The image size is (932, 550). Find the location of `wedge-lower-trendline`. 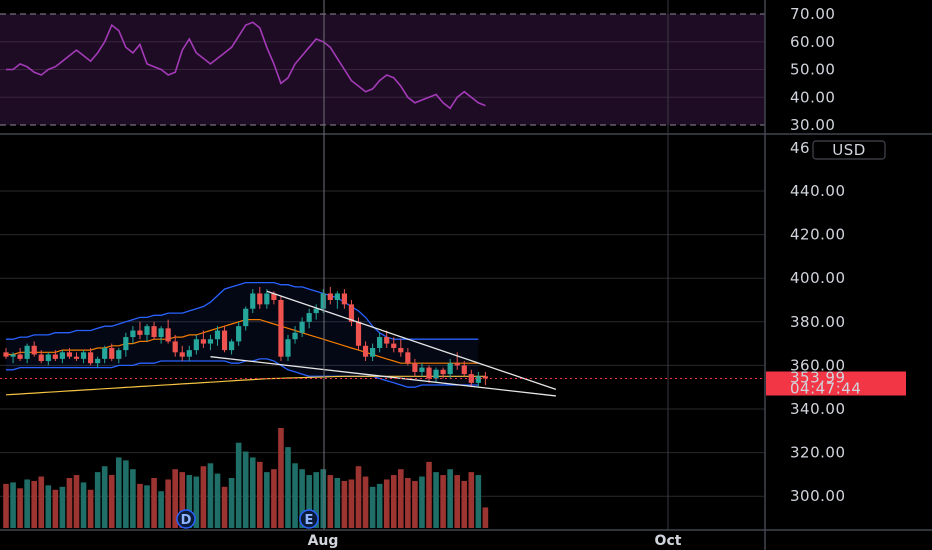

wedge-lower-trendline is located at coordinates (383, 376).